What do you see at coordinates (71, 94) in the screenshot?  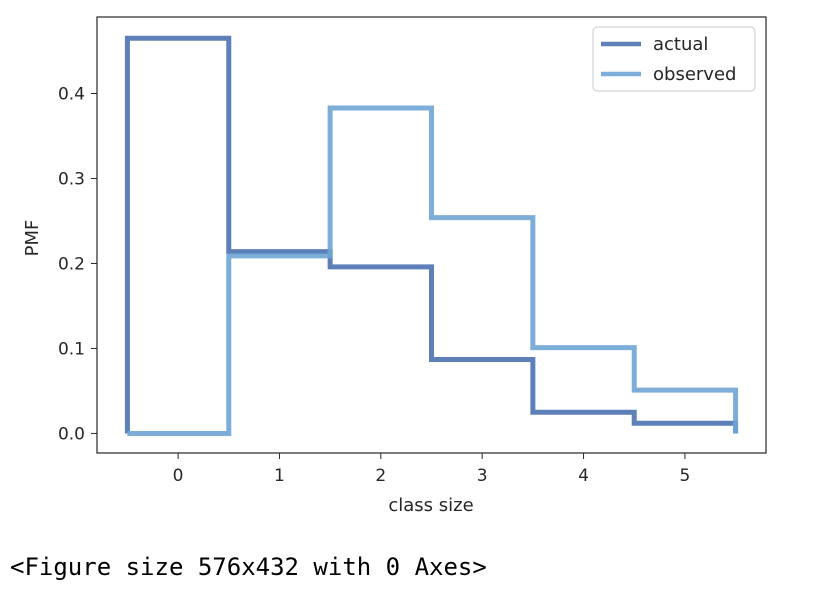 I see `y-tick-label: 0.4` at bounding box center [71, 94].